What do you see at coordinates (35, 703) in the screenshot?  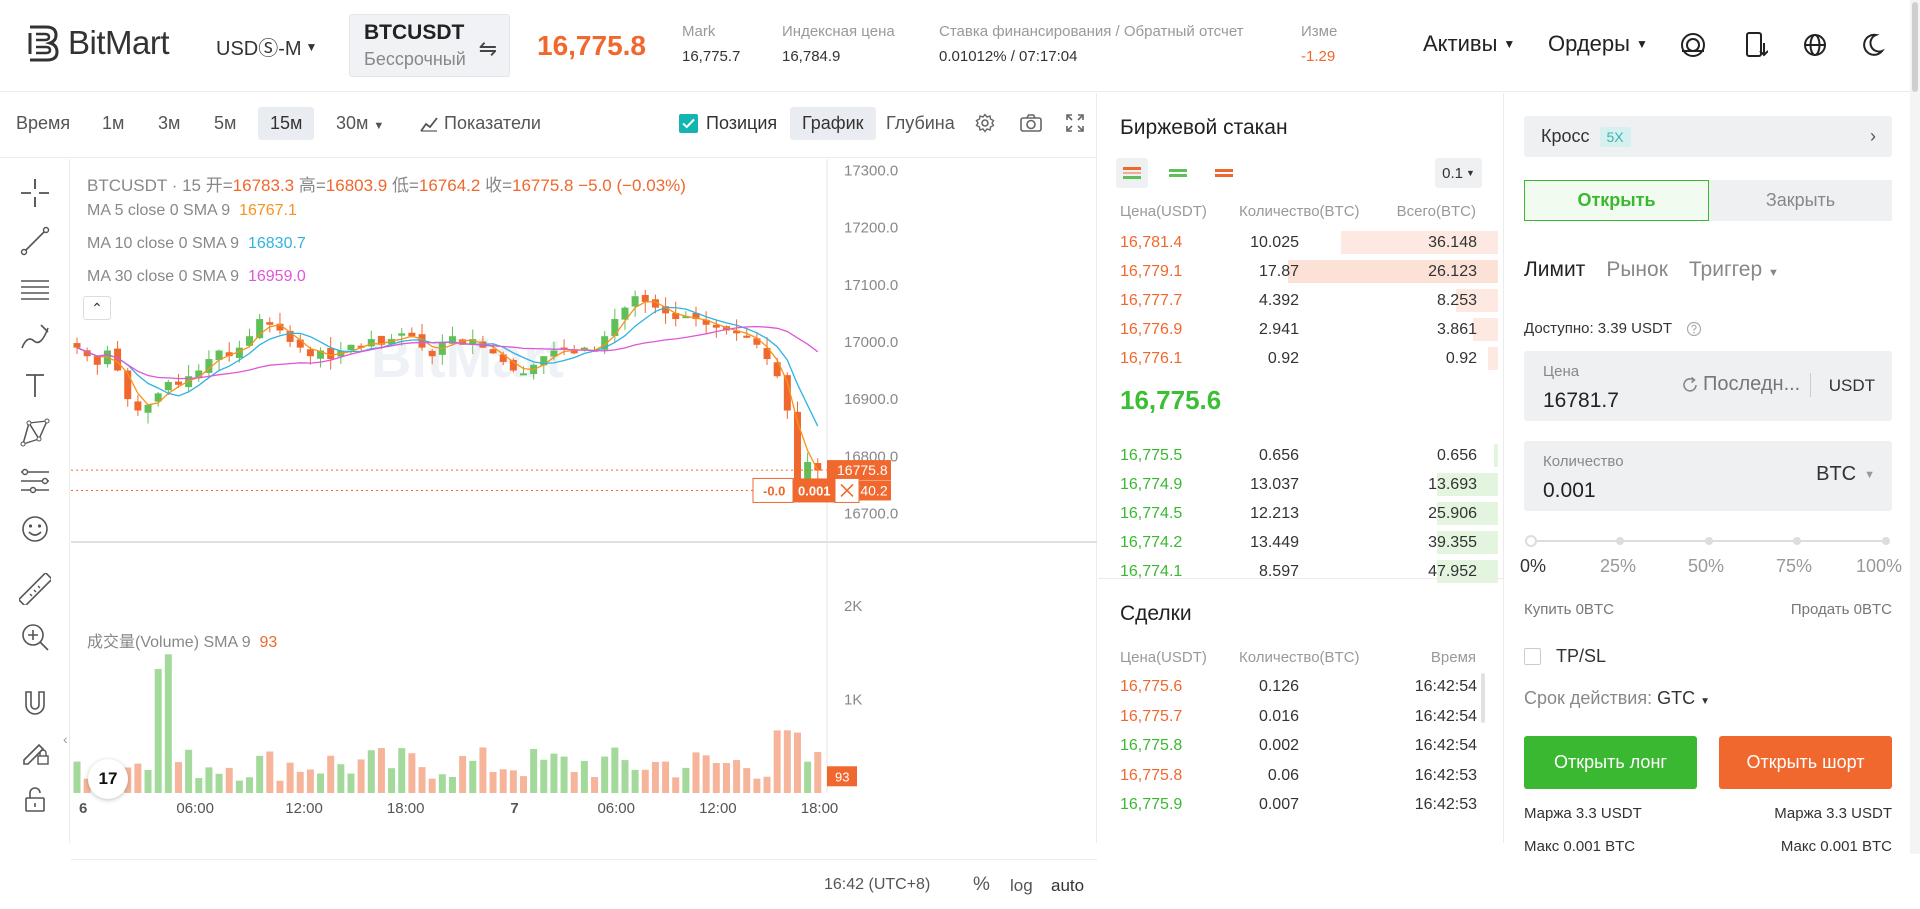 I see `magnet-icon` at bounding box center [35, 703].